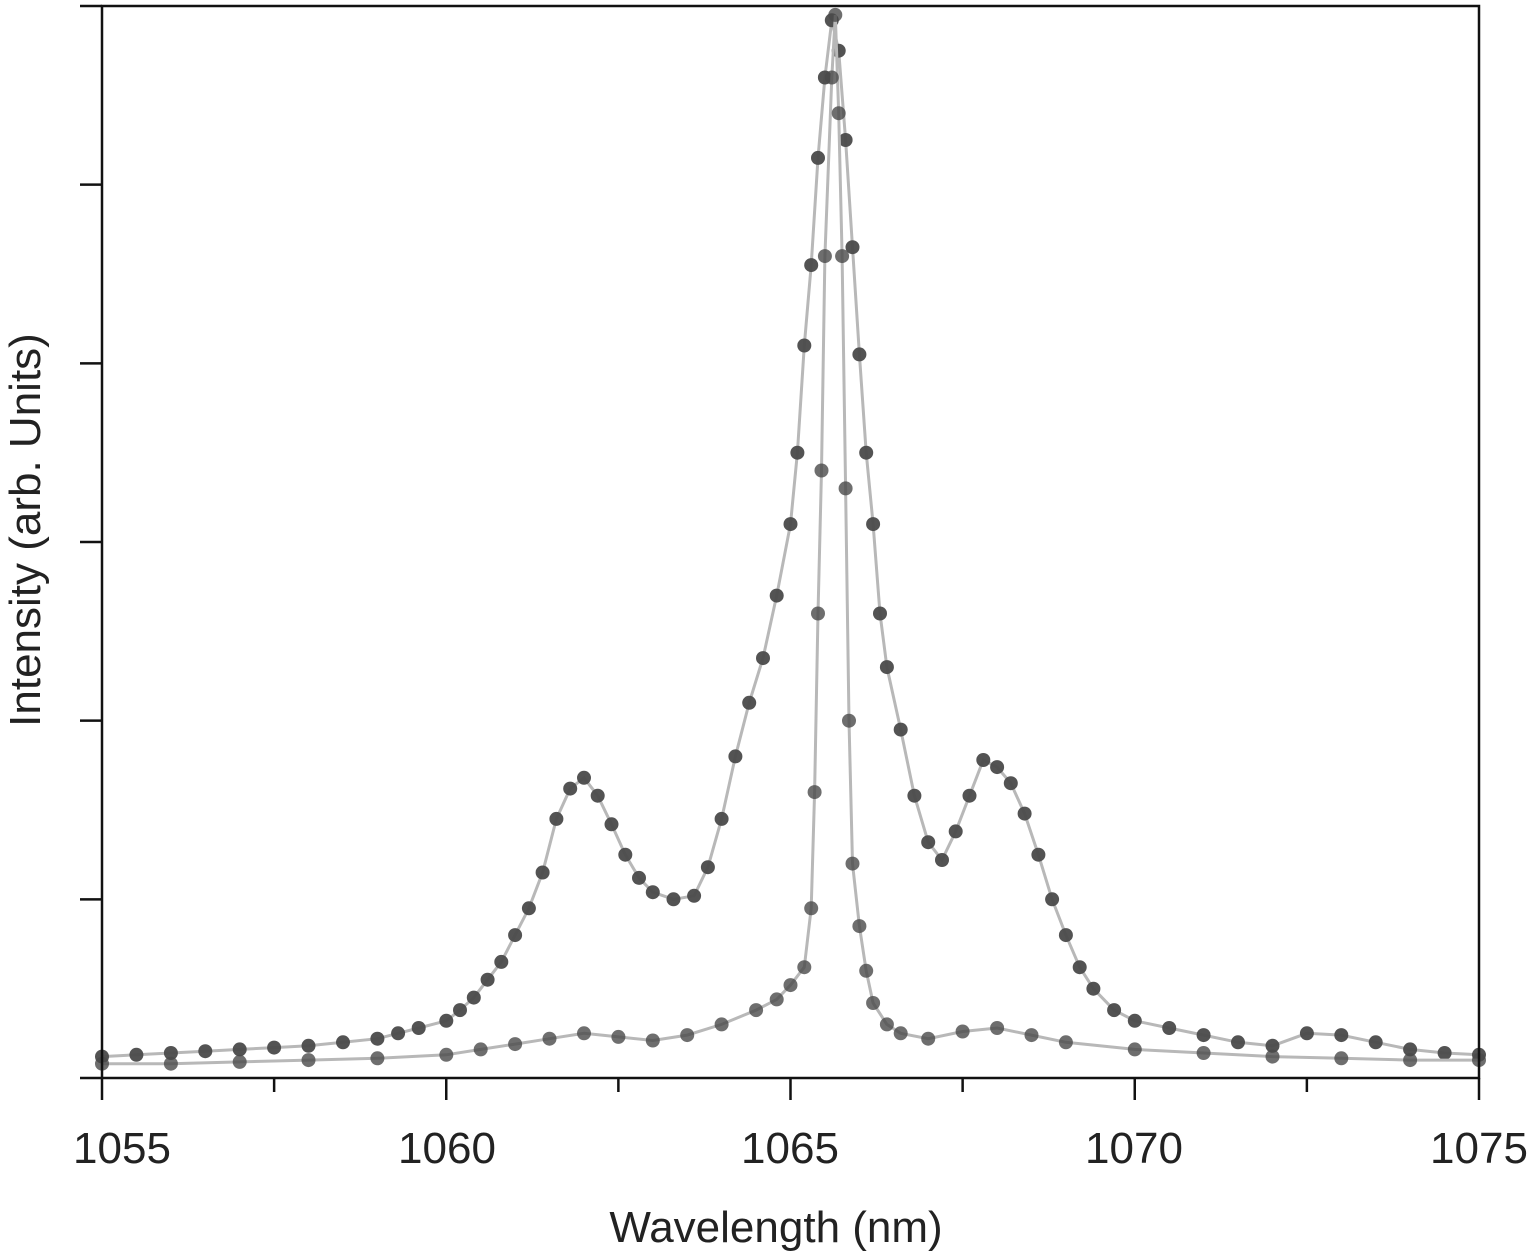  What do you see at coordinates (447, 1148) in the screenshot?
I see `x-tick-label: 1060` at bounding box center [447, 1148].